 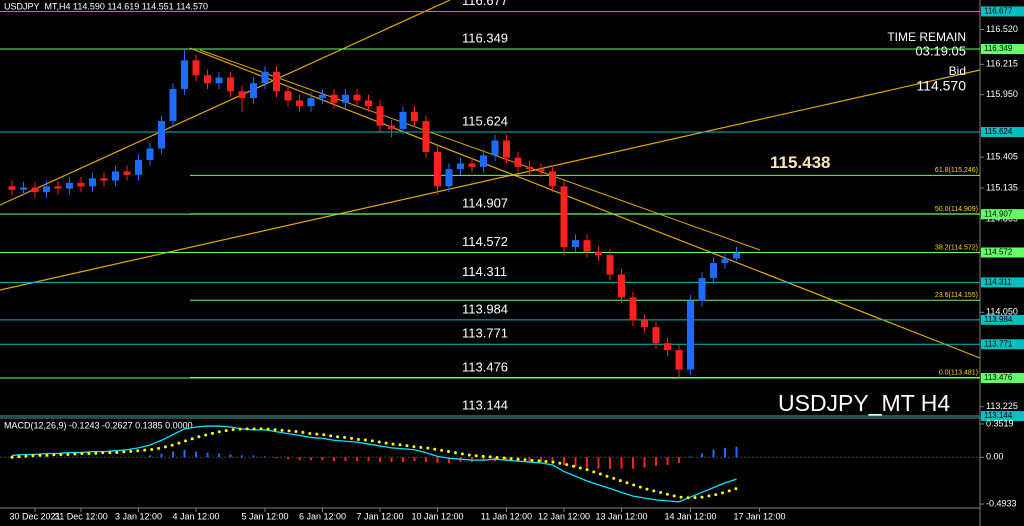 I want to click on level-label: 113.771, so click(x=485, y=333).